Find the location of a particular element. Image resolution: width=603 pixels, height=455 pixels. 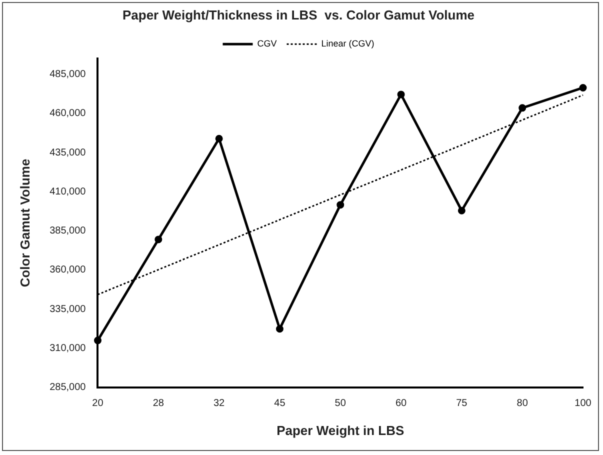

x-tick-label: 60 is located at coordinates (401, 404).